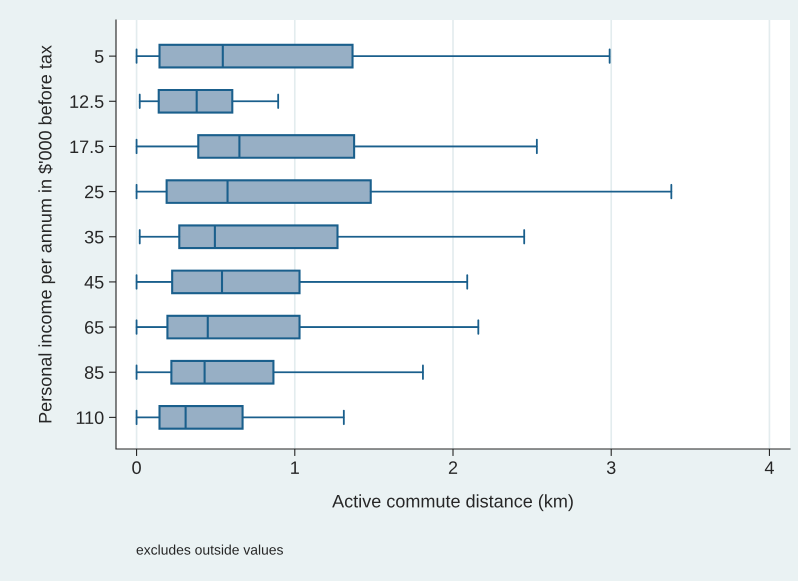 The image size is (798, 581). Describe the element at coordinates (94, 192) in the screenshot. I see `y-tick-label: 25` at that location.